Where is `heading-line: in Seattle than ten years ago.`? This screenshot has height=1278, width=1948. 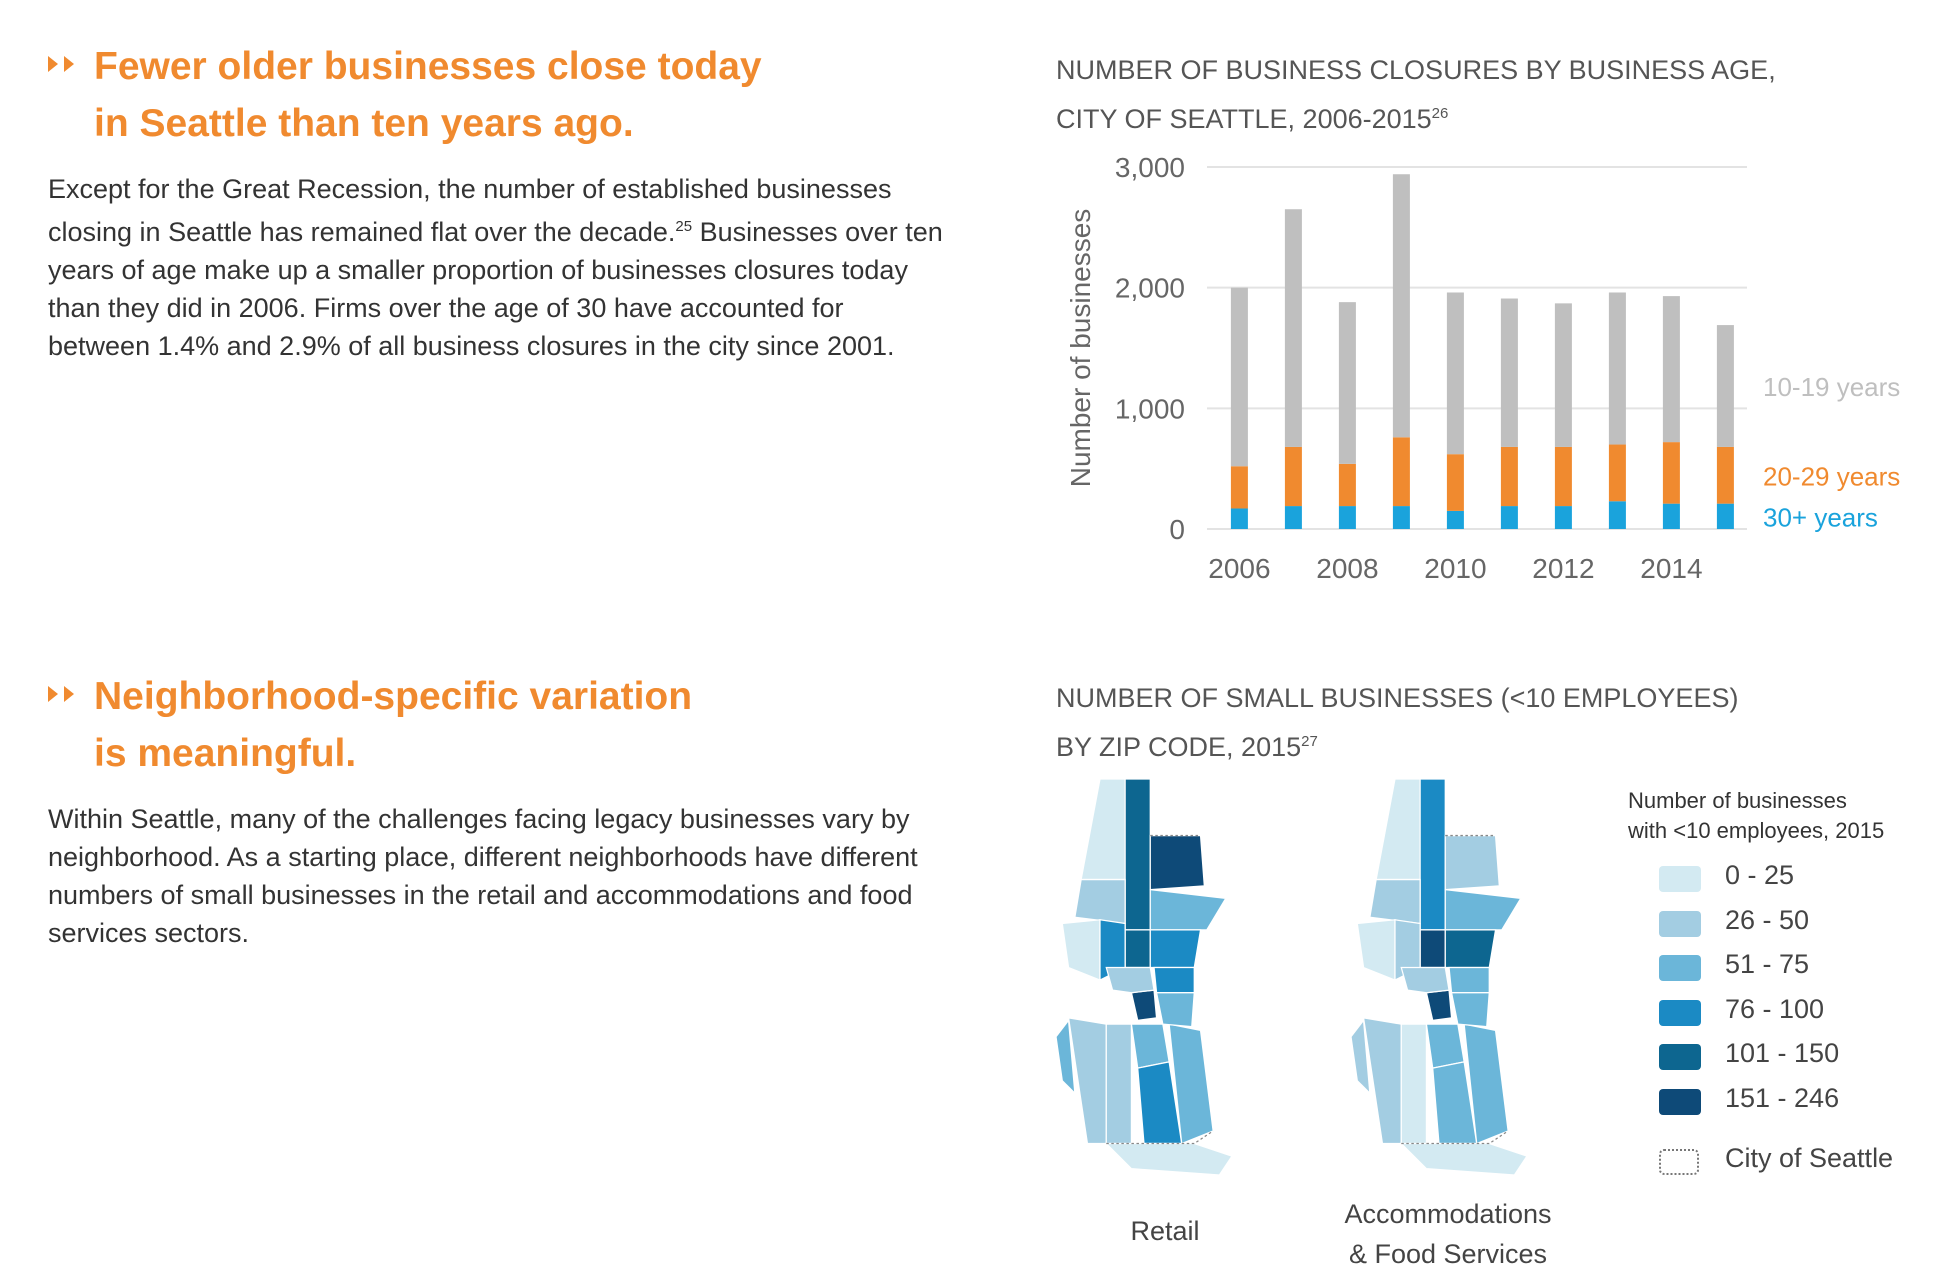
heading-line: in Seattle than ten years ago. is located at coordinates (364, 123).